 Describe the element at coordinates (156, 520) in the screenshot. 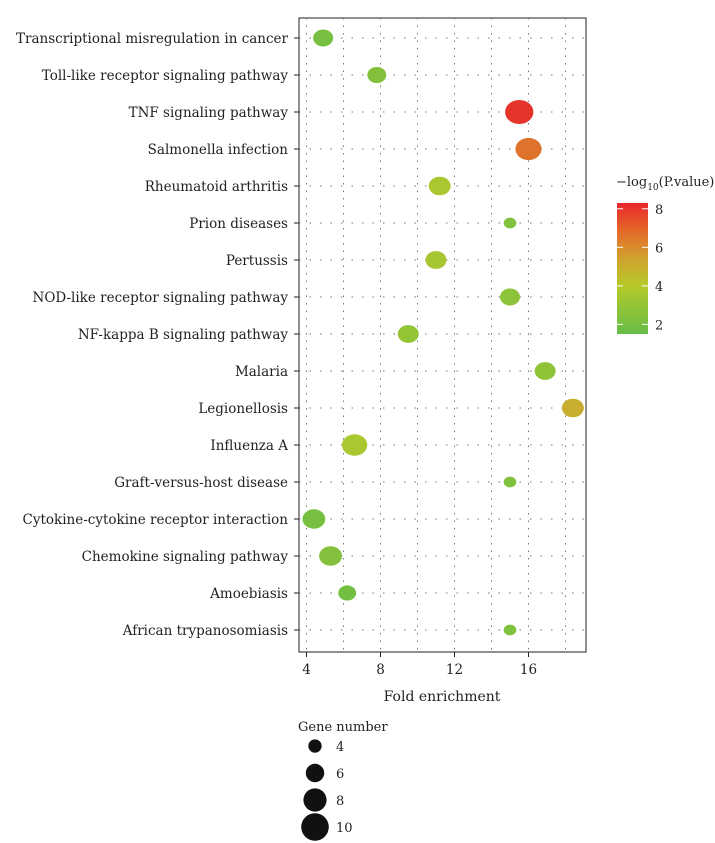

I see `y-tick-label: Cytokine-cytokine receptor interaction` at that location.